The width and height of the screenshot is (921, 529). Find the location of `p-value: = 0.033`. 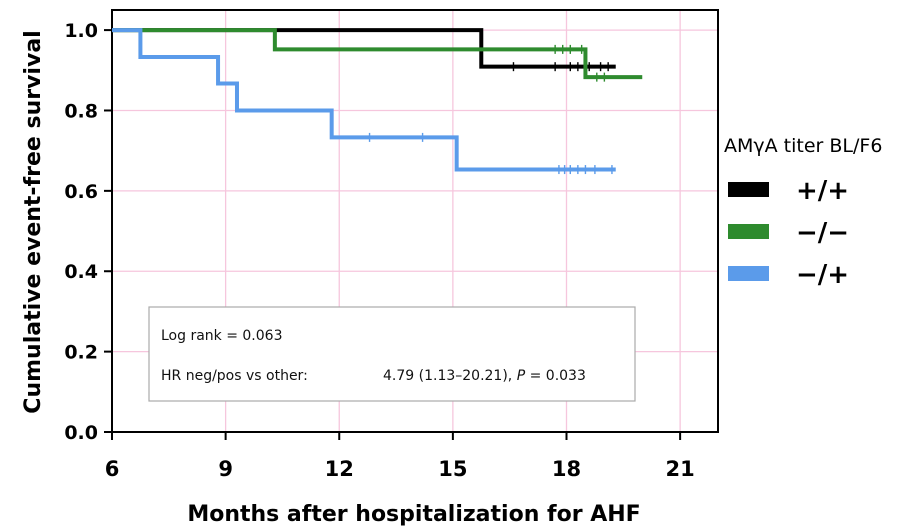

p-value: = 0.033 is located at coordinates (555, 376).